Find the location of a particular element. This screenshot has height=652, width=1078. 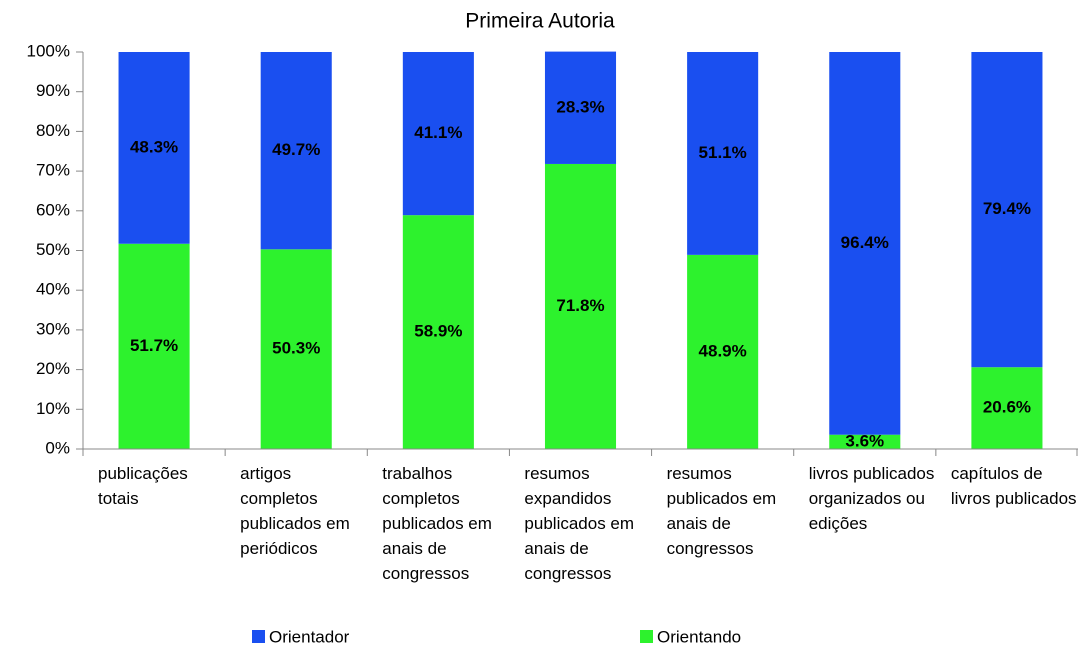

y-tick-label: 80% is located at coordinates (53, 130).